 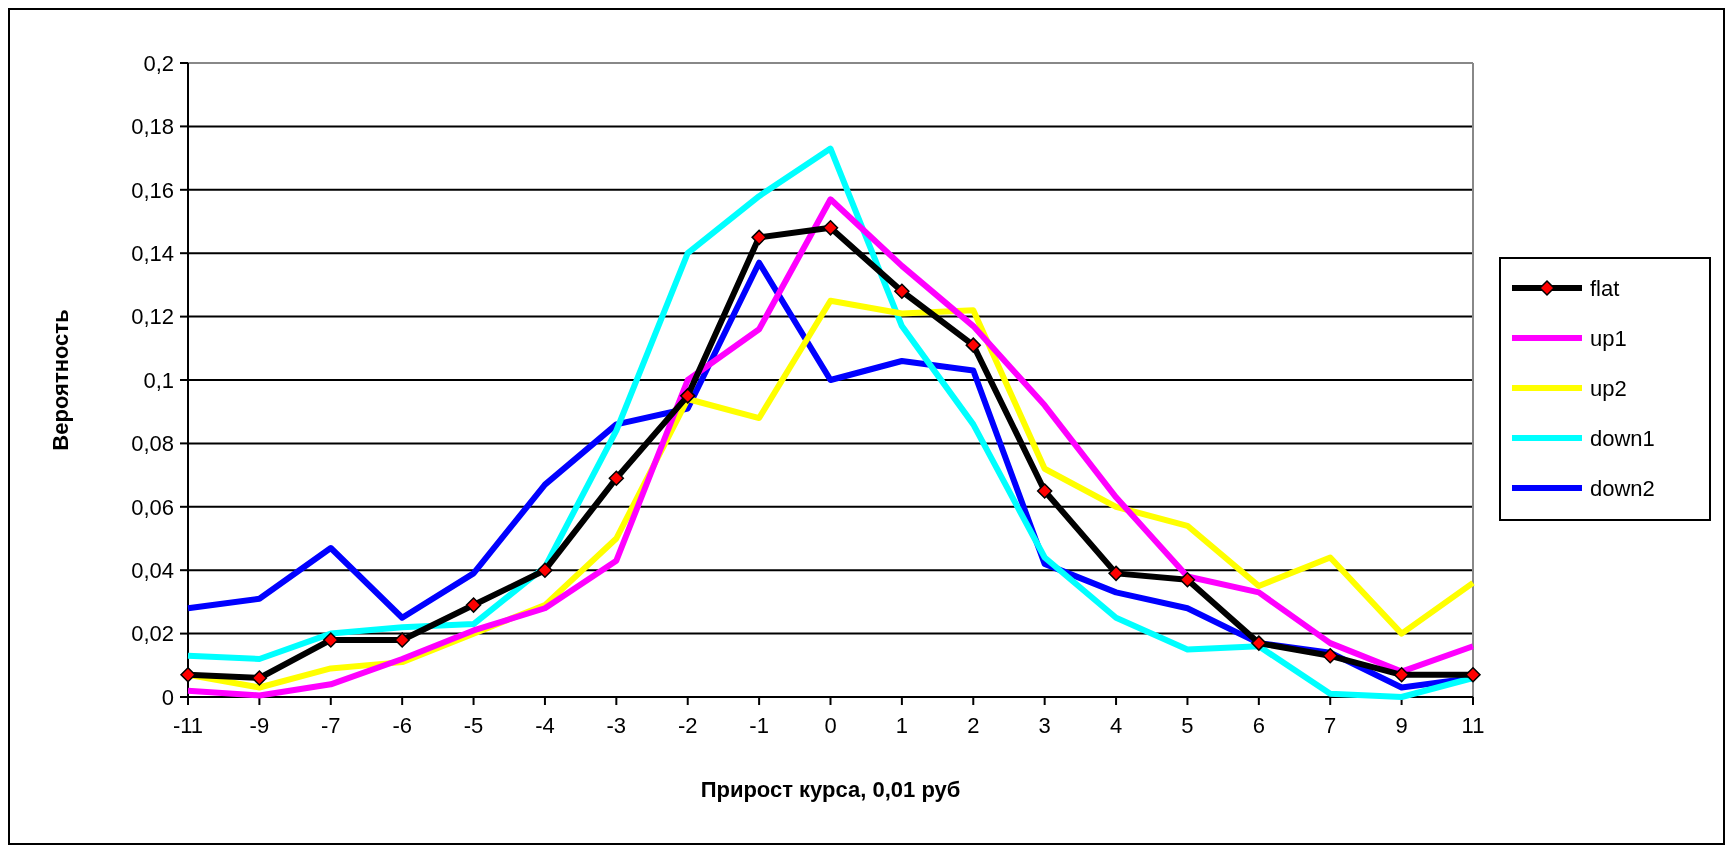 What do you see at coordinates (152, 570) in the screenshot?
I see `y-tick-label: 0,04` at bounding box center [152, 570].